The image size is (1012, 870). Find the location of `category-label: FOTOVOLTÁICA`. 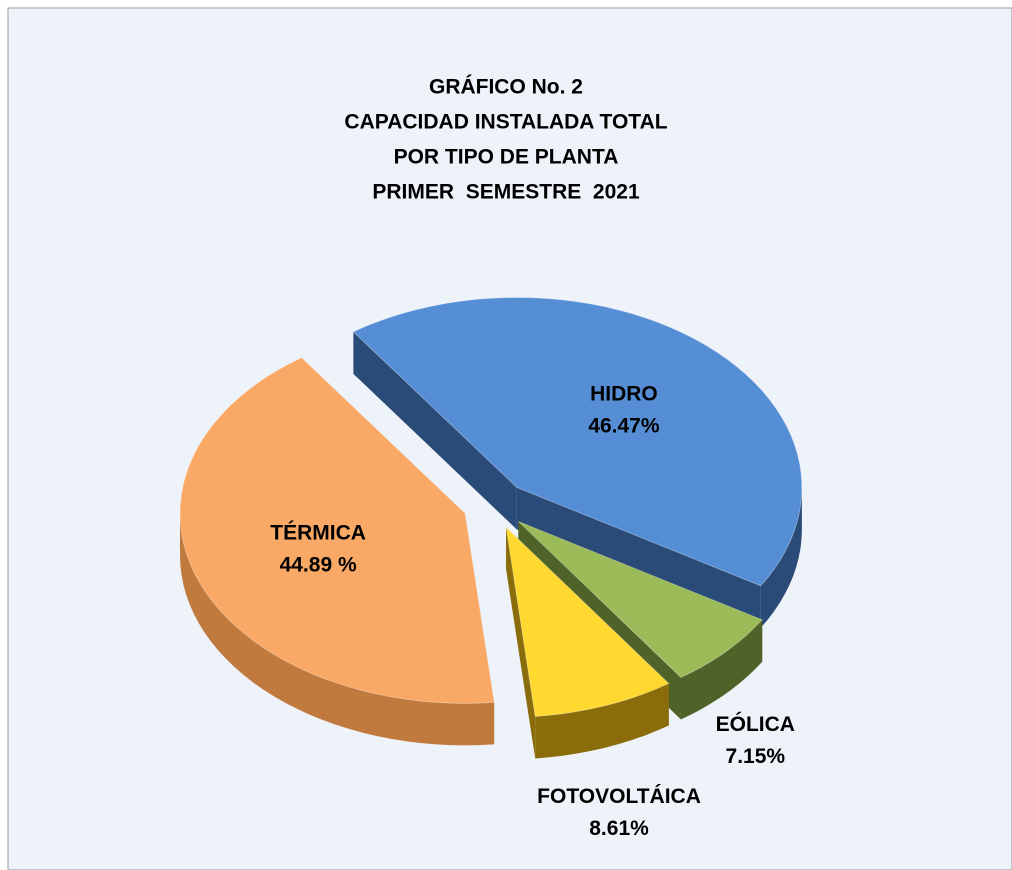

category-label: FOTOVOLTÁICA is located at coordinates (619, 796).